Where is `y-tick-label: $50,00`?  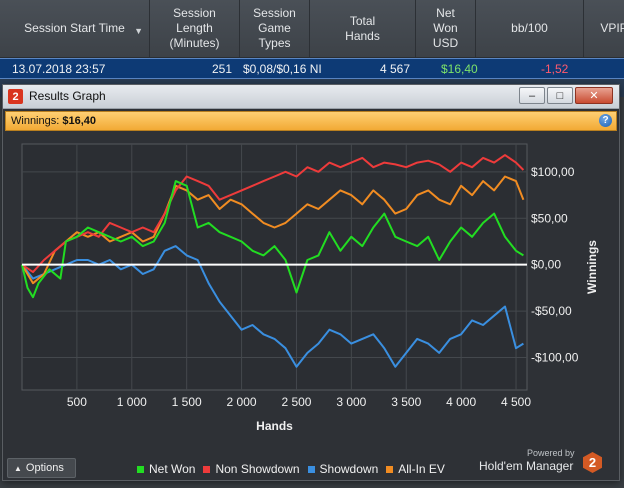
y-tick-label: $50,00 is located at coordinates (549, 218).